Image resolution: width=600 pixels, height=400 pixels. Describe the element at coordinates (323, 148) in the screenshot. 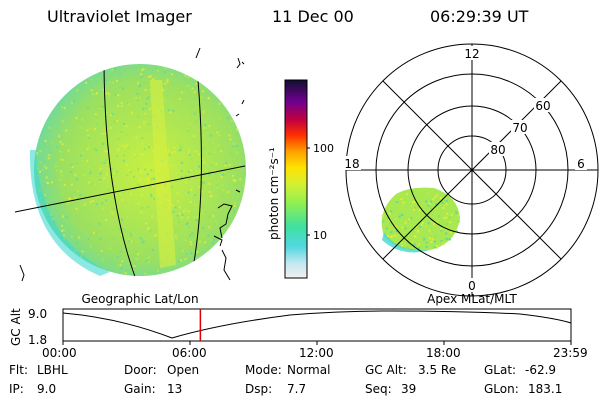

I see `colorbar-tick-100: 100` at that location.